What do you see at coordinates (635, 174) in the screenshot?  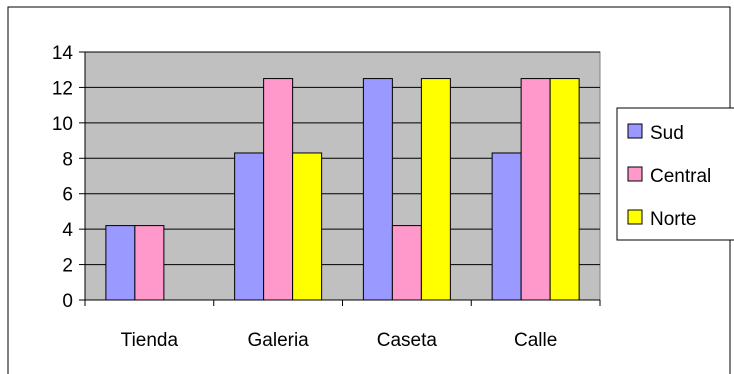 I see `legend-swatch-central` at bounding box center [635, 174].